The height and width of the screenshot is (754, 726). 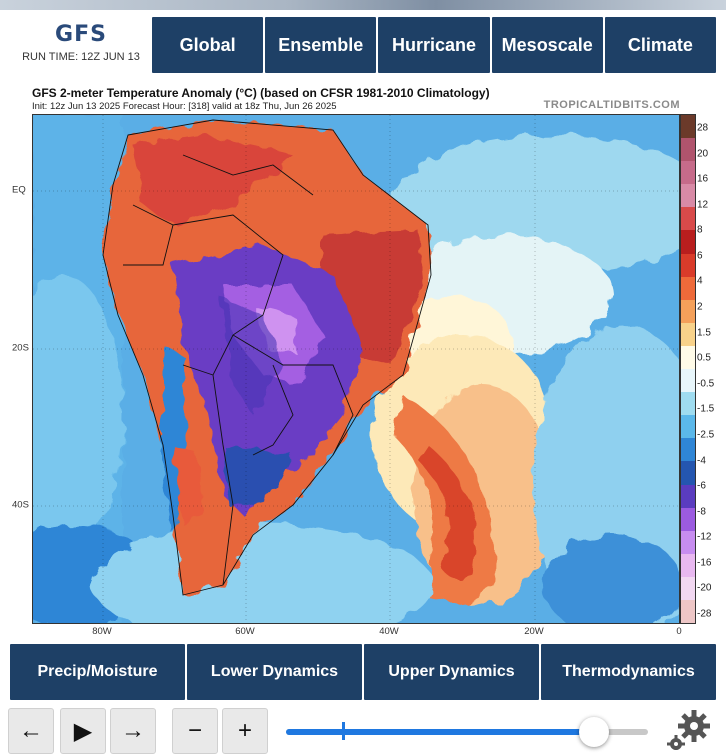 I want to click on nav-global: Global, so click(x=208, y=45).